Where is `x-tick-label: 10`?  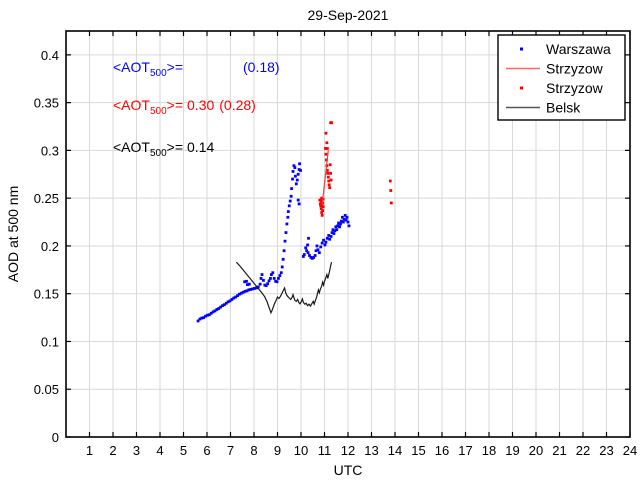 x-tick-label: 10 is located at coordinates (301, 450).